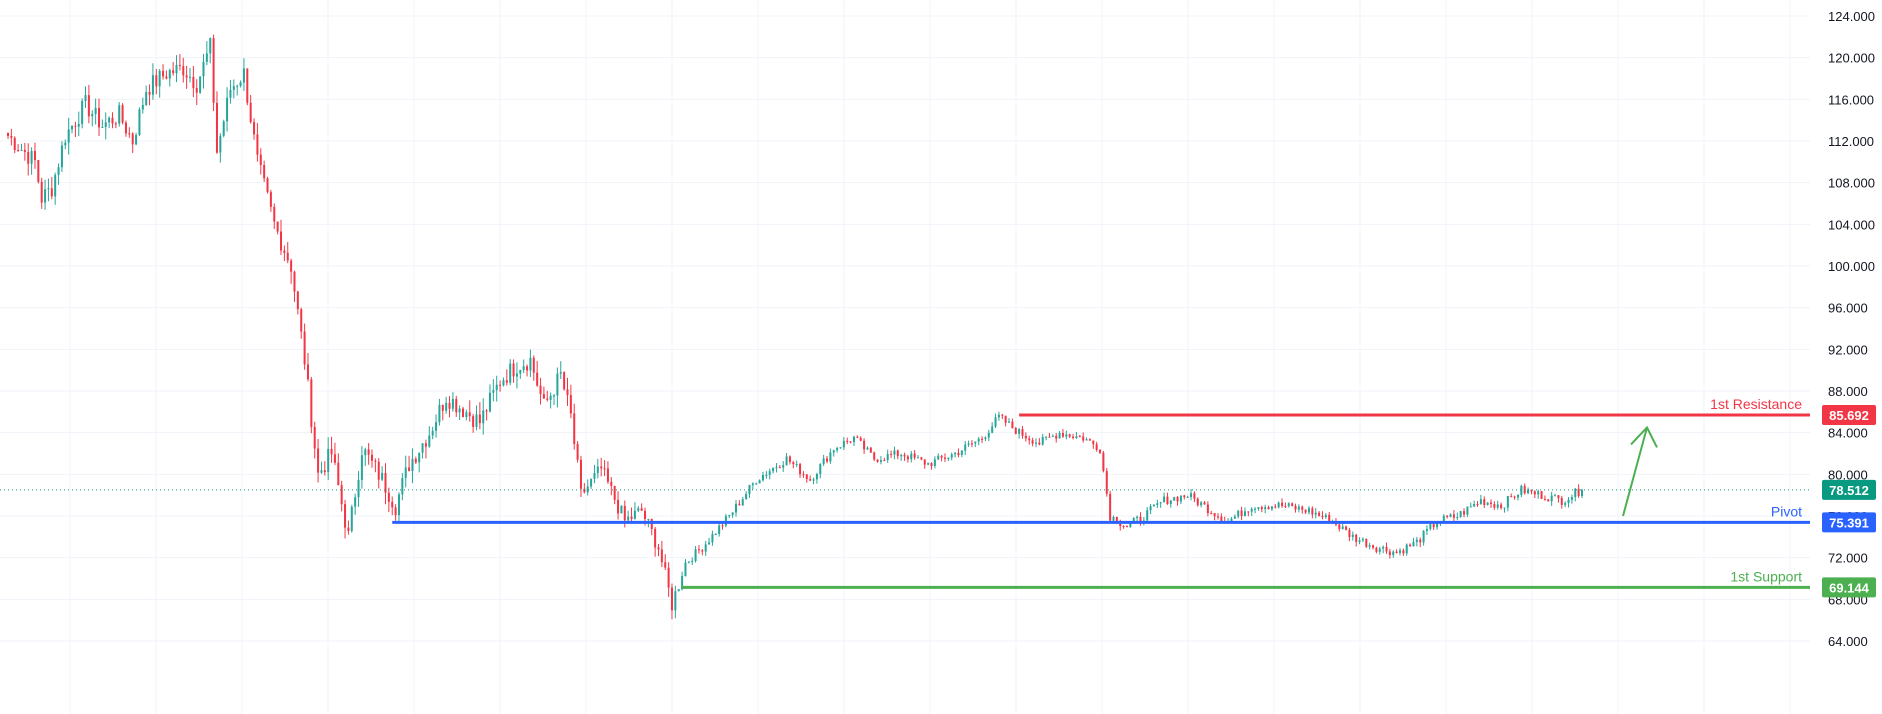  What do you see at coordinates (1766, 576) in the screenshot?
I see `support-label: 1st Support` at bounding box center [1766, 576].